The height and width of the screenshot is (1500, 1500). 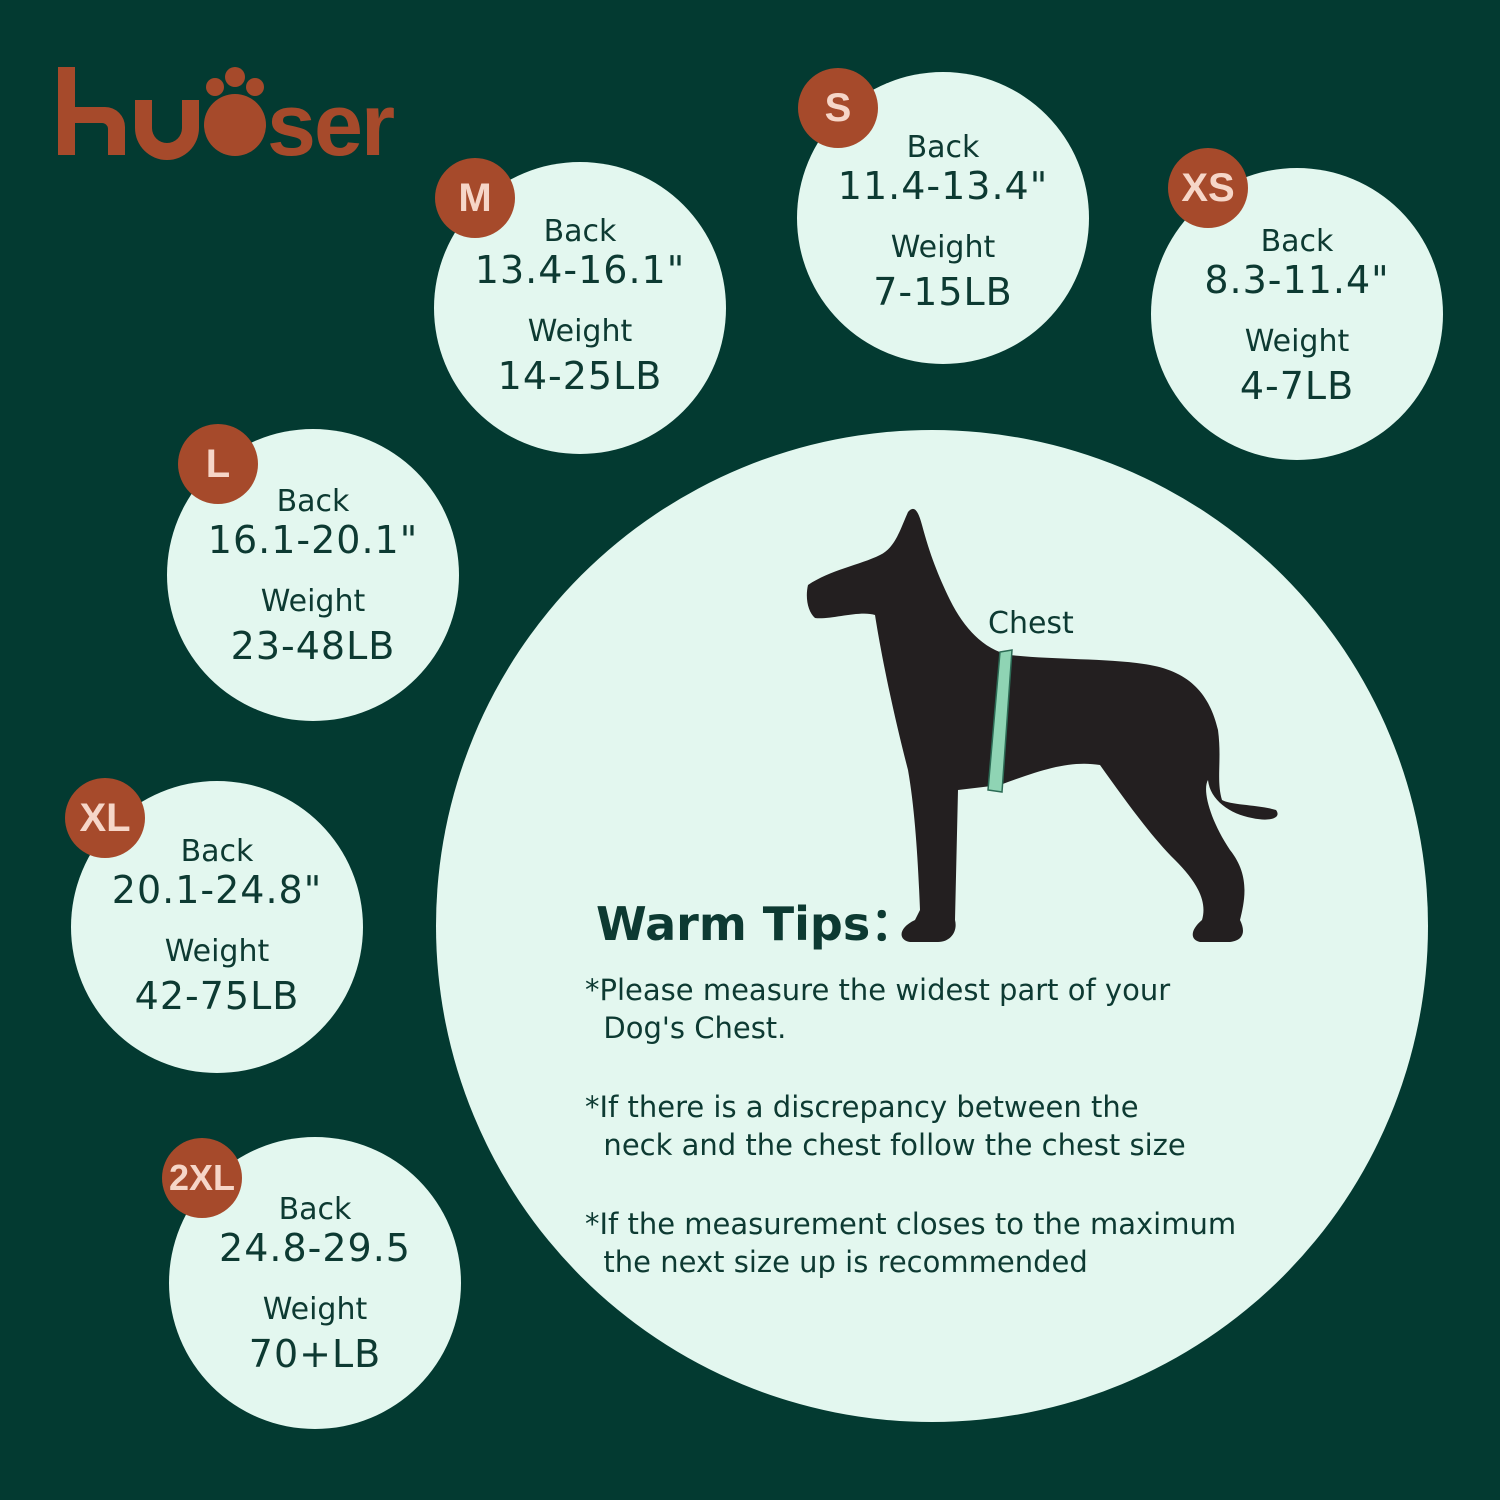 What do you see at coordinates (315, 1248) in the screenshot?
I see `back-value: 24.8-29.5` at bounding box center [315, 1248].